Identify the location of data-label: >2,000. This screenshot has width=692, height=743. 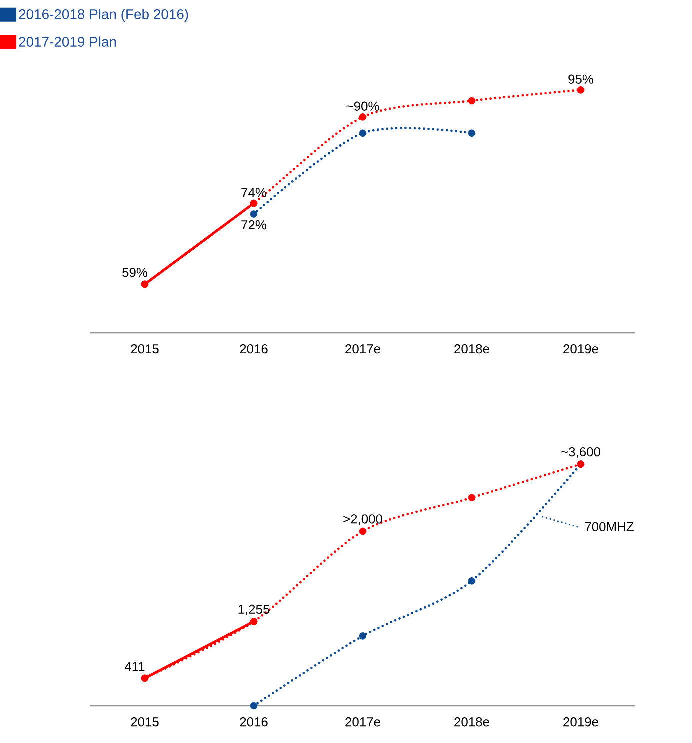
(363, 520).